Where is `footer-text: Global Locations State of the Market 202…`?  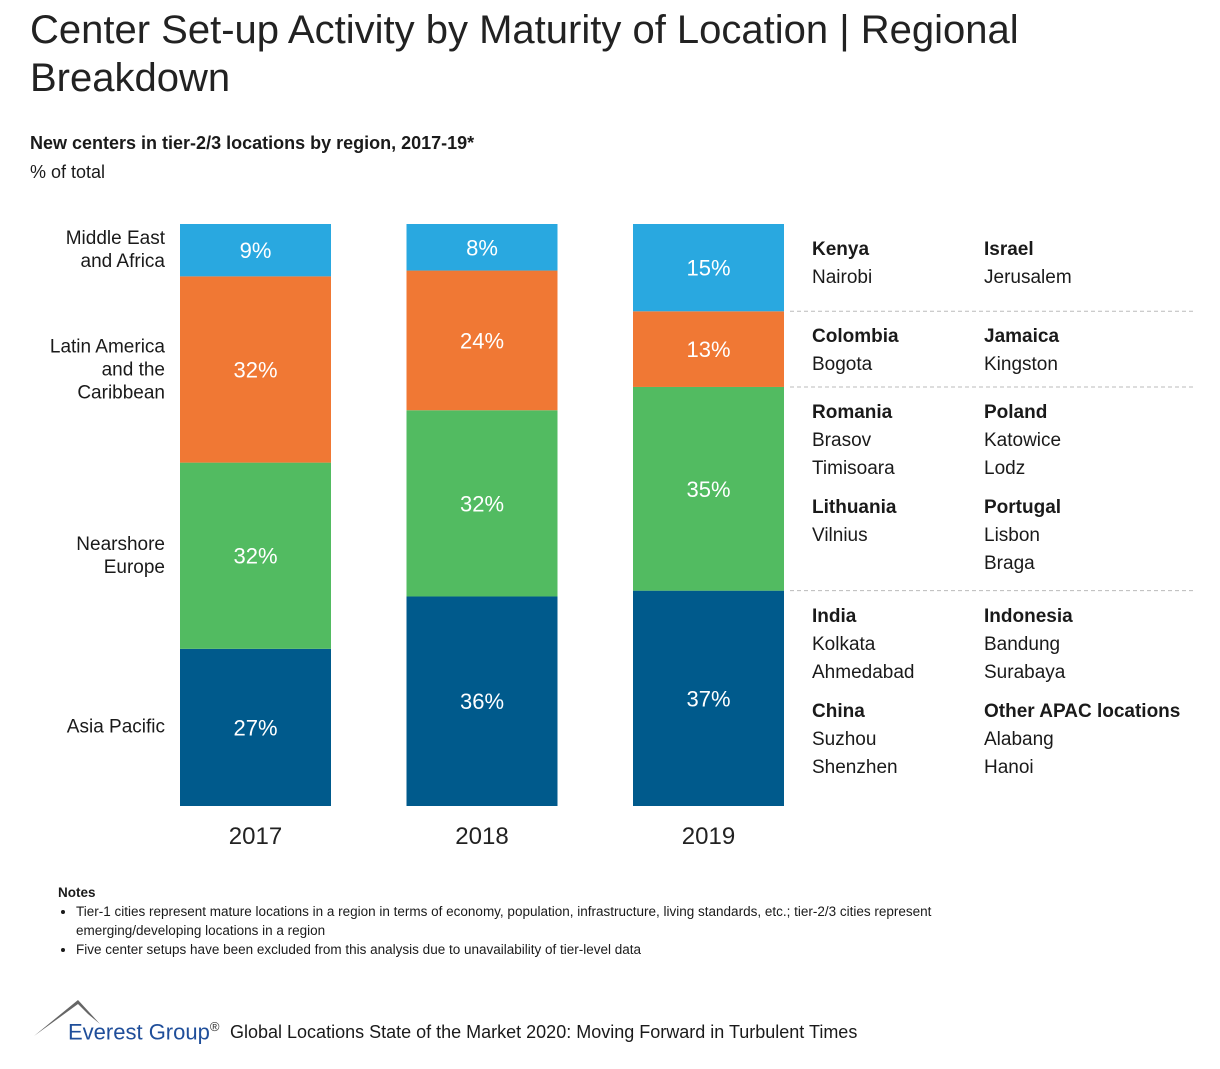 footer-text: Global Locations State of the Market 202… is located at coordinates (544, 1032).